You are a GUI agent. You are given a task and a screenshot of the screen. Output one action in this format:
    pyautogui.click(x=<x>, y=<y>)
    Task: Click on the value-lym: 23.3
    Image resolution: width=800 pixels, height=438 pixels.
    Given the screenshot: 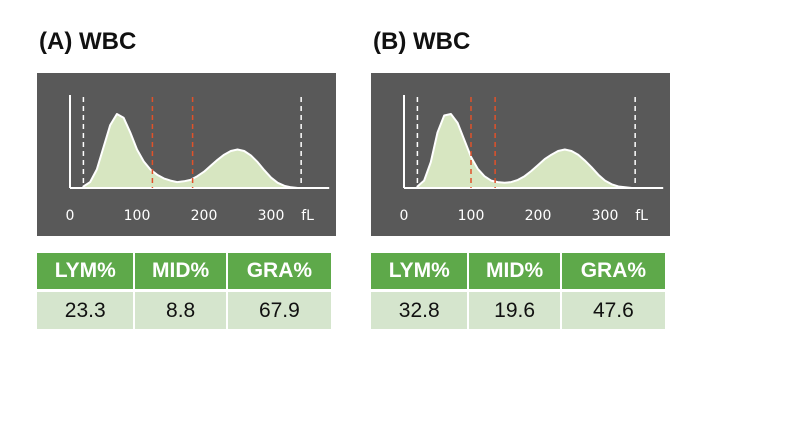 What is the action you would take?
    pyautogui.click(x=85, y=310)
    